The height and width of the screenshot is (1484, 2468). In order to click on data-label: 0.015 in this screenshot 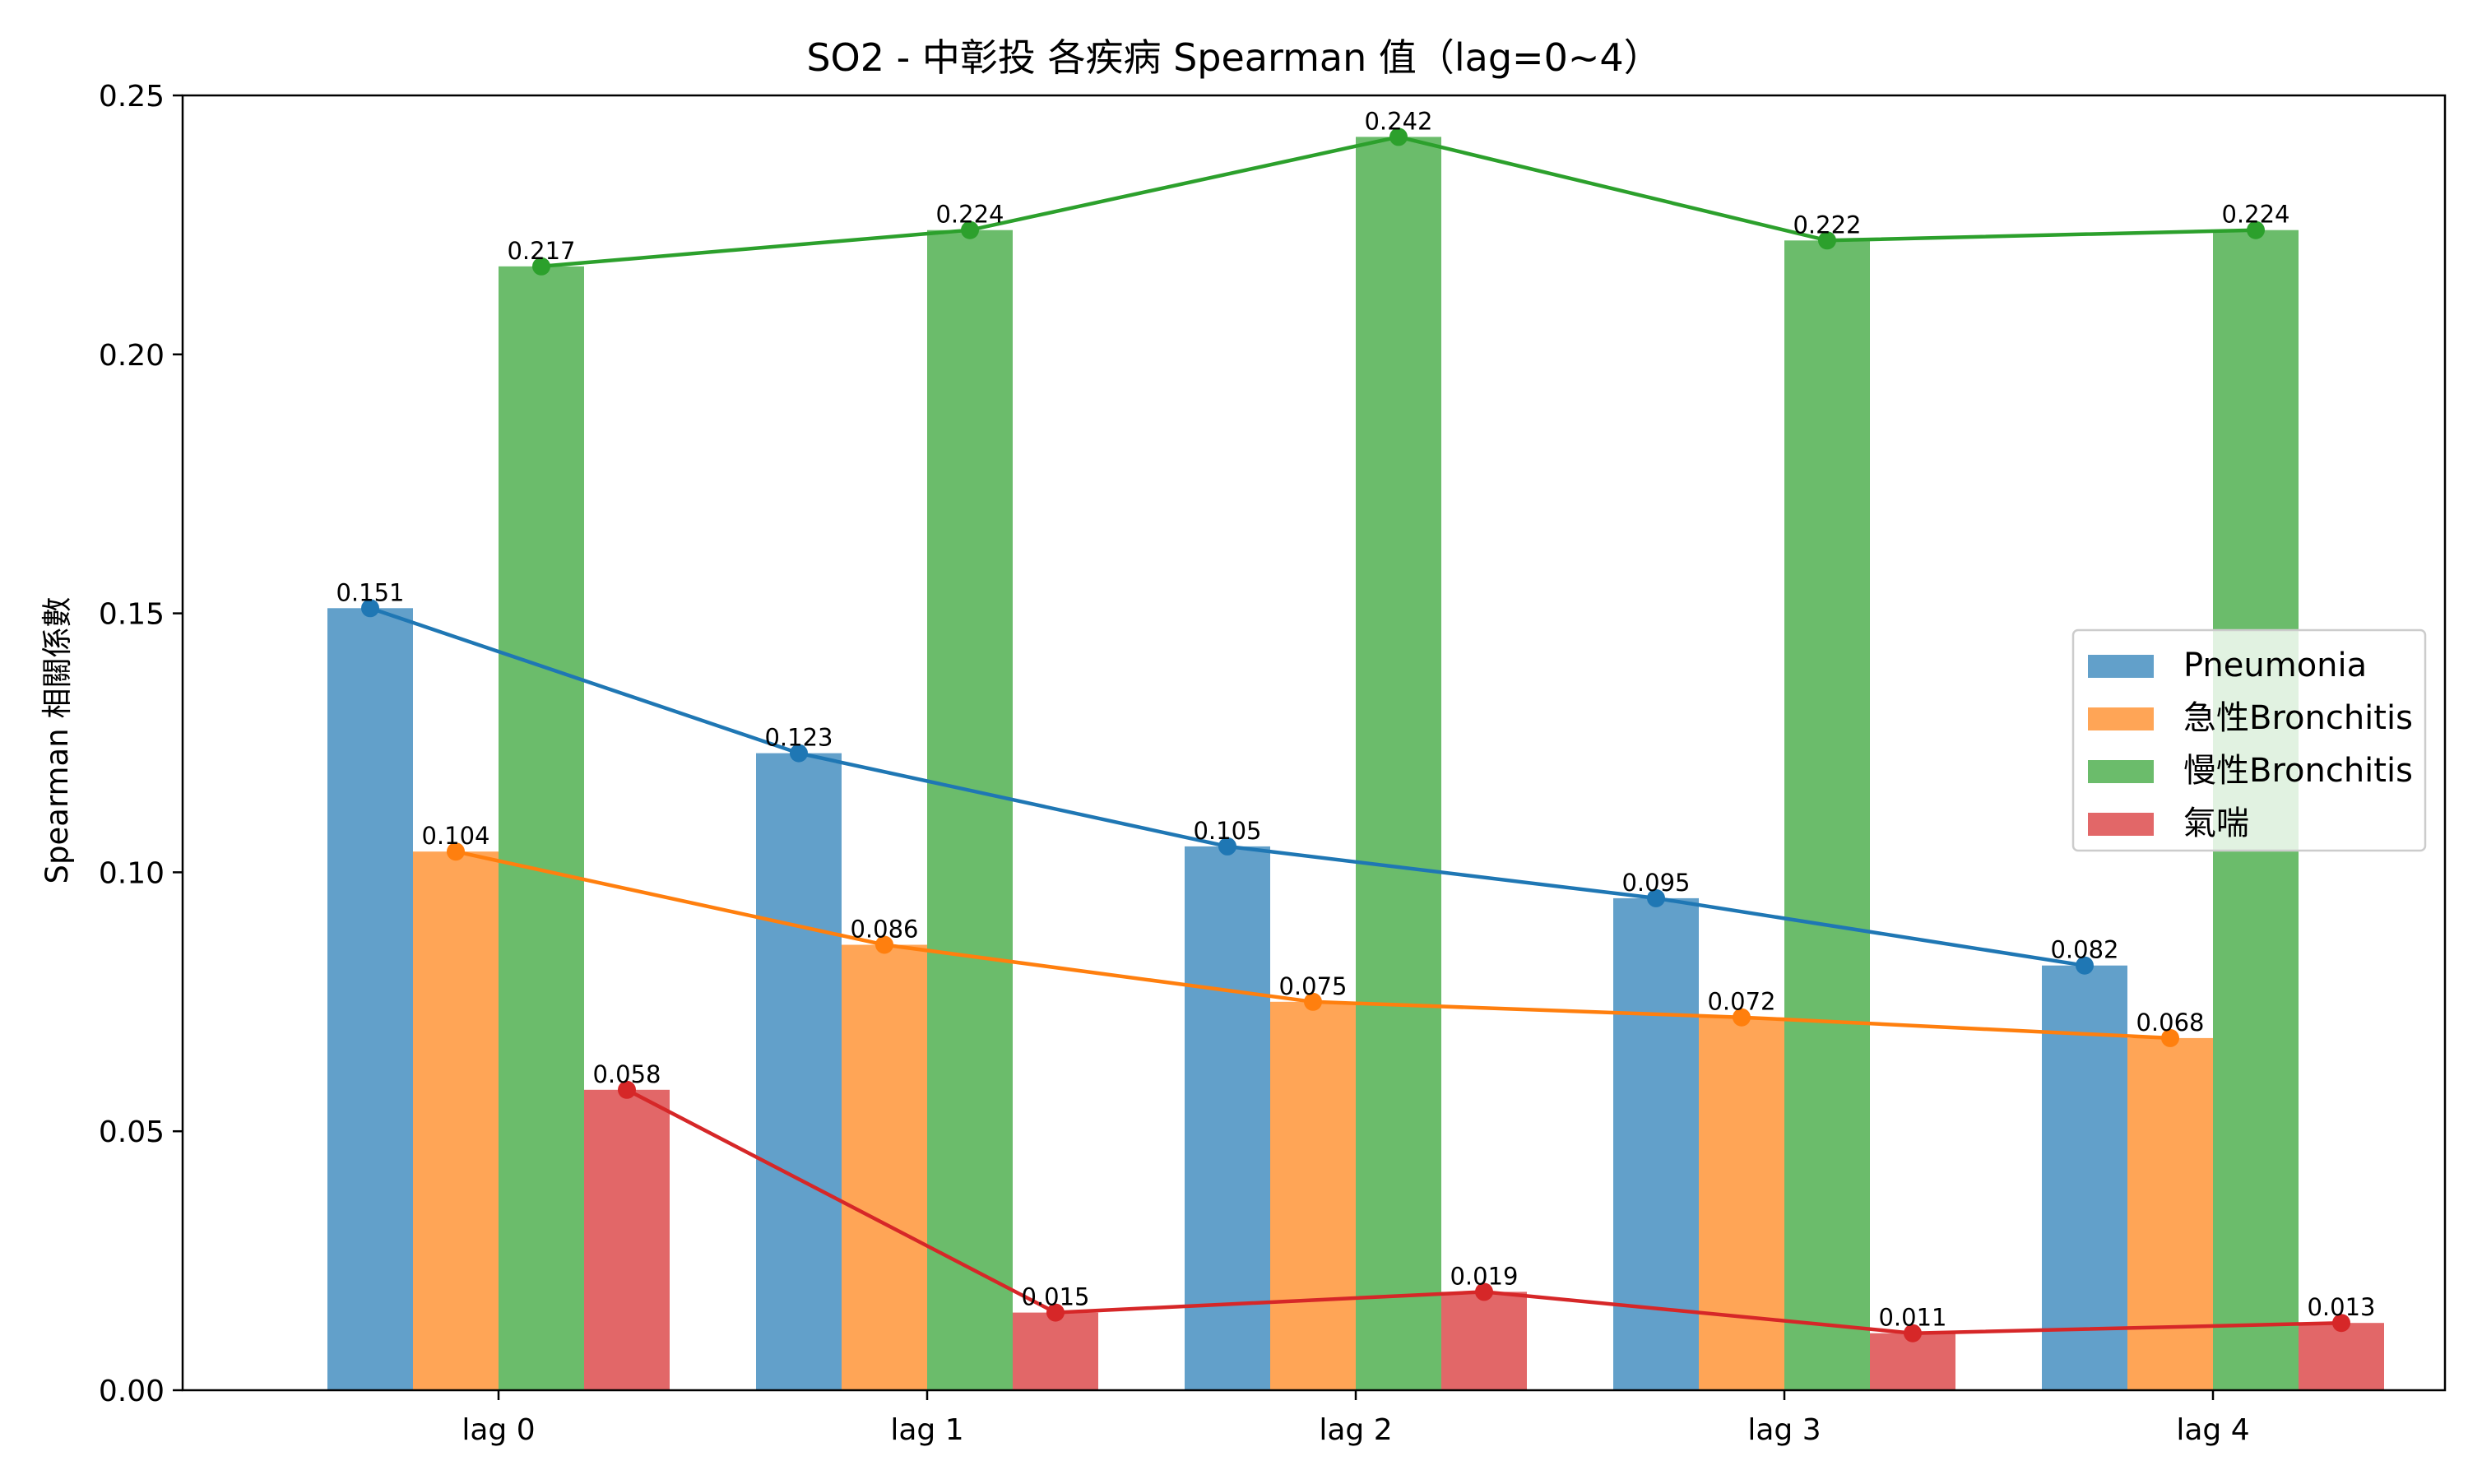, I will do `click(1055, 1297)`.